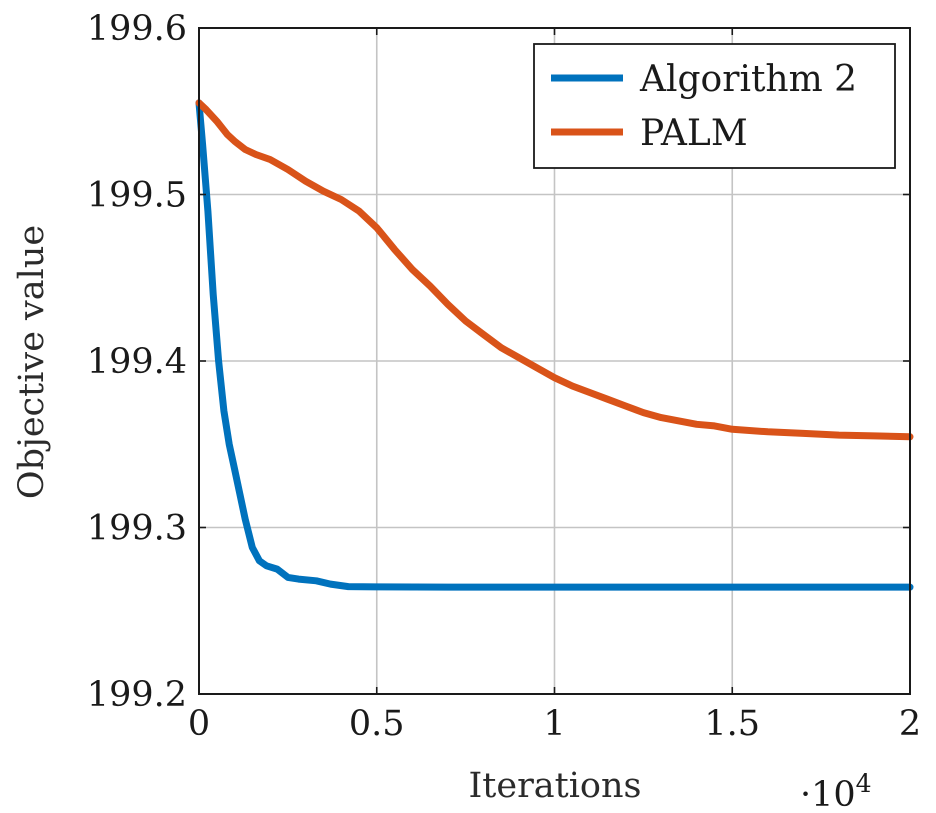 Image resolution: width=936 pixels, height=813 pixels. What do you see at coordinates (828, 794) in the screenshot?
I see `x-axis-scale-base: ·10` at bounding box center [828, 794].